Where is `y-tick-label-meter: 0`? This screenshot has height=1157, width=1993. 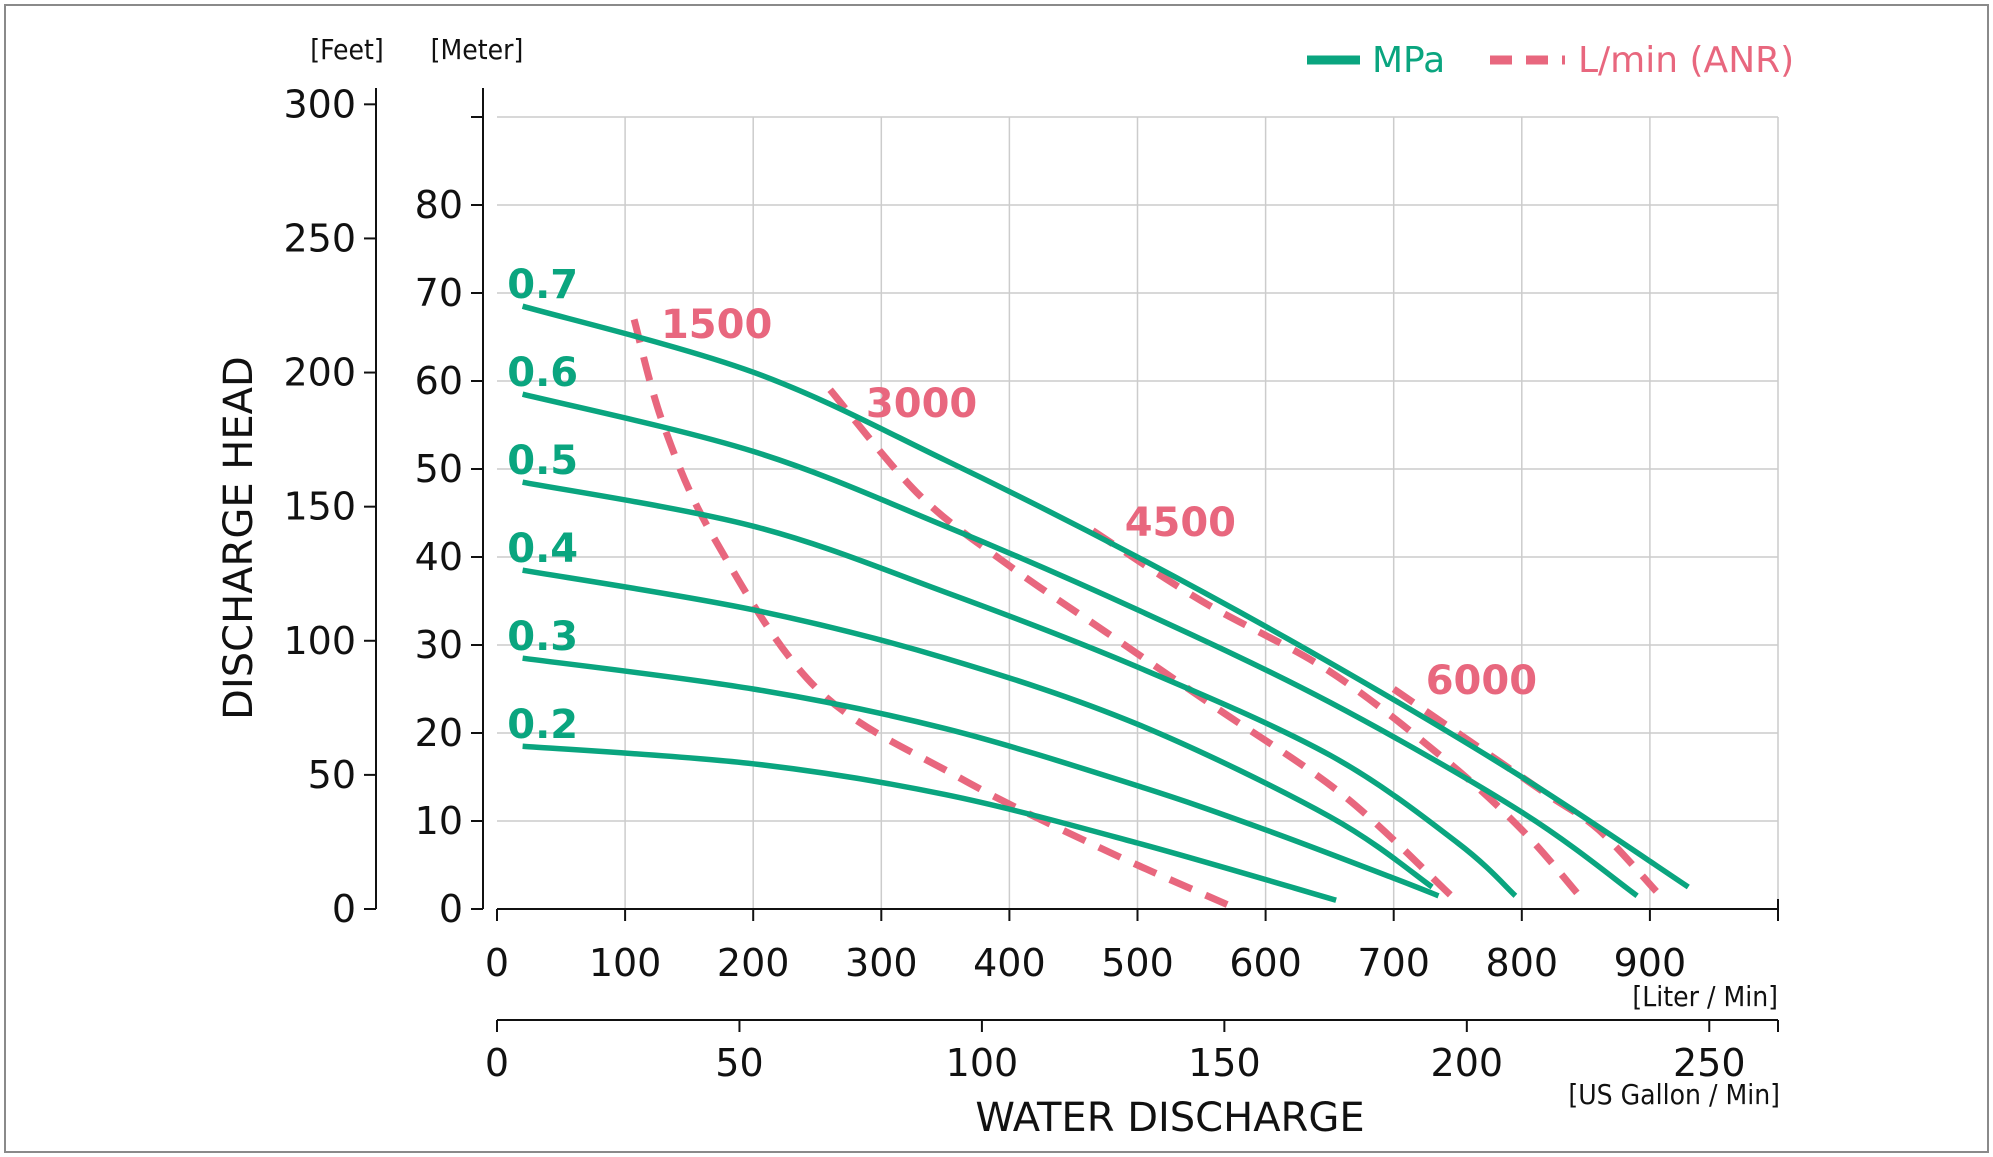
y-tick-label-meter: 0 is located at coordinates (451, 909).